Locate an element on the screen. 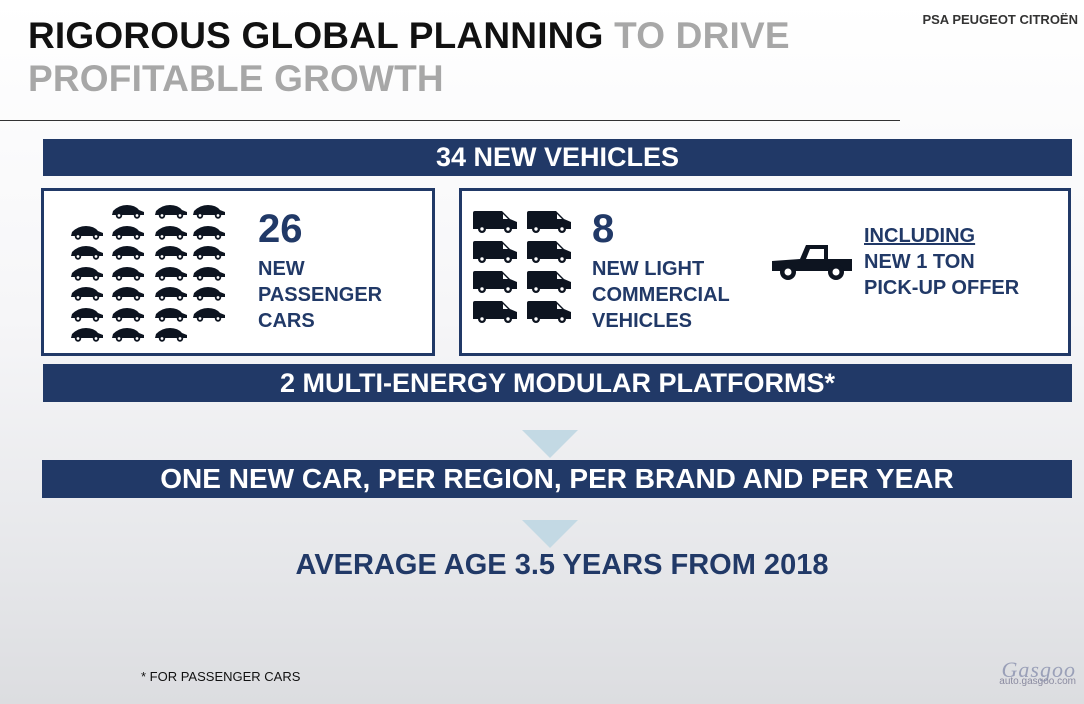 The image size is (1084, 704). lcv-count: 8 is located at coordinates (603, 229).